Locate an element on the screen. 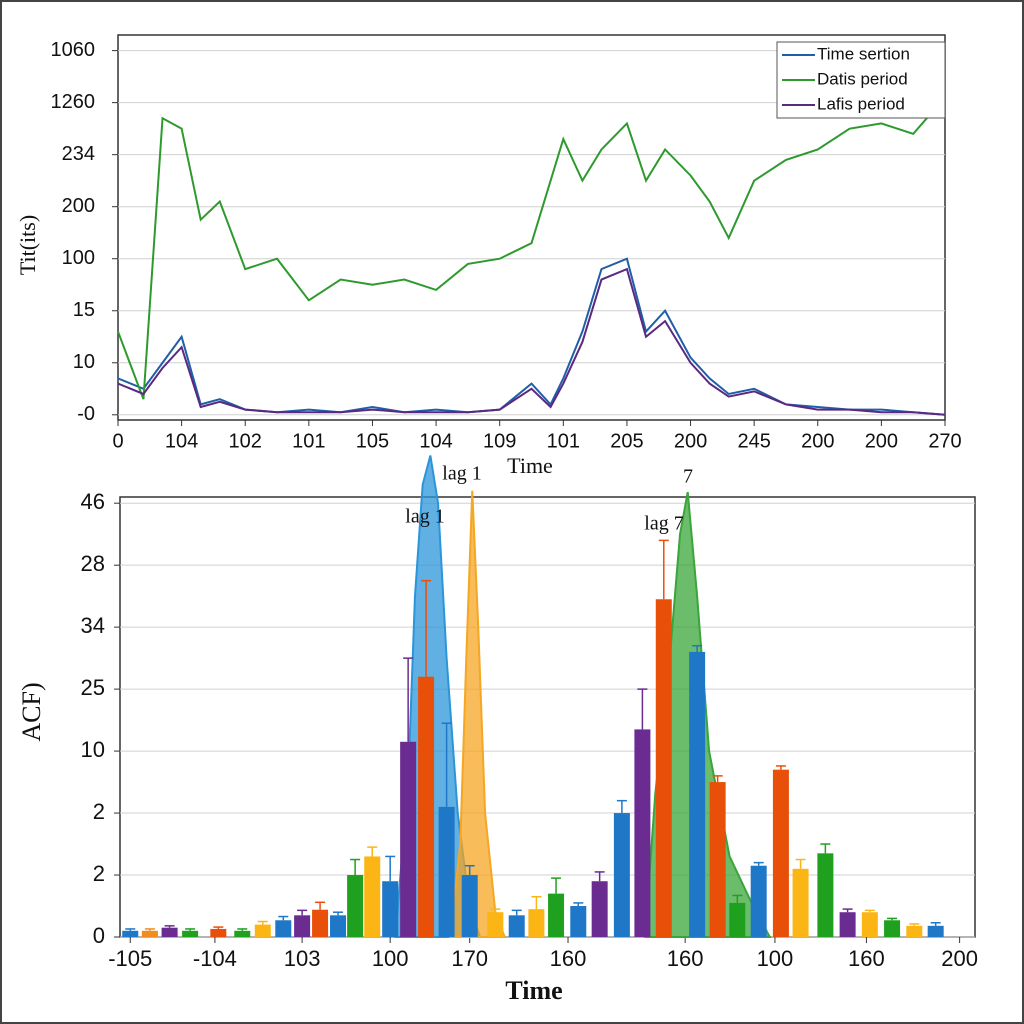  x-tick-label: 270 is located at coordinates (944, 441).